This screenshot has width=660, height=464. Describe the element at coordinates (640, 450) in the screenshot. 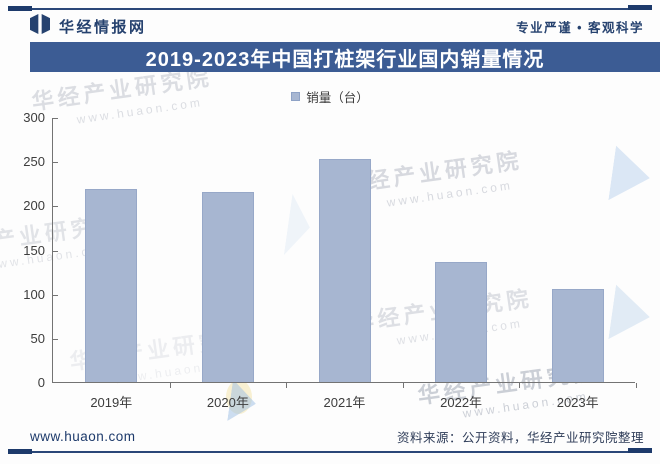

I see `bottom-right-accent-dash` at that location.